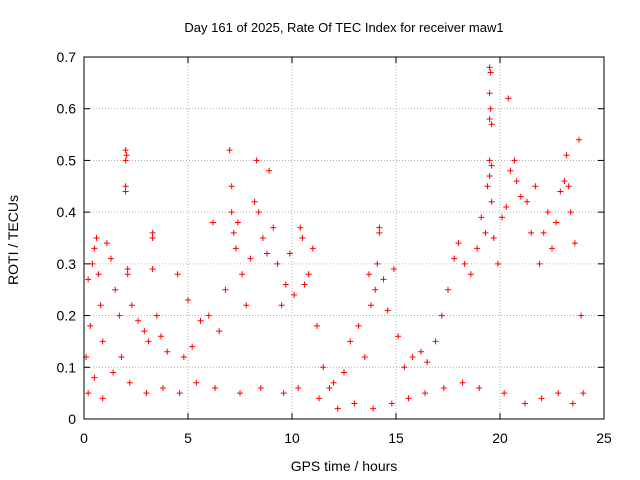 The image size is (640, 480). Describe the element at coordinates (67, 109) in the screenshot. I see `y-tick-label: 0.6` at that location.